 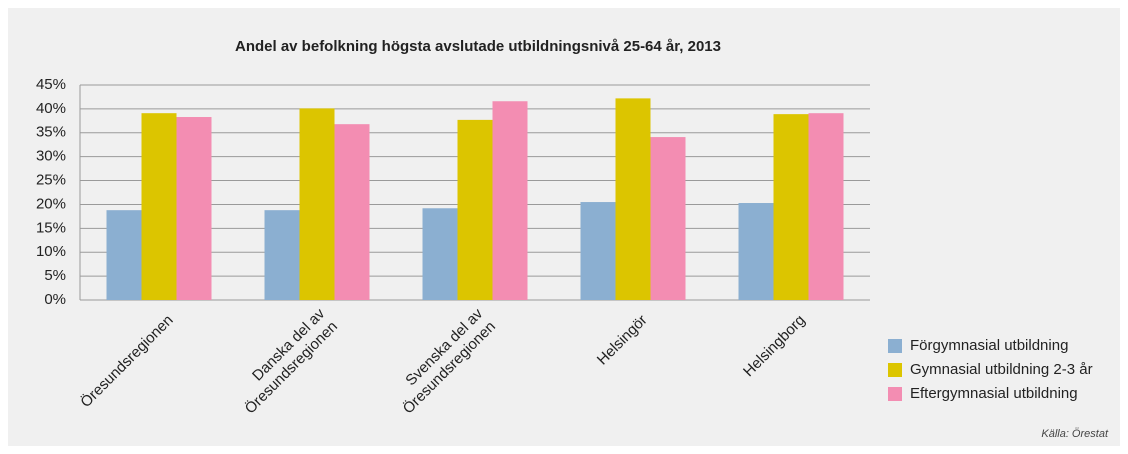 What do you see at coordinates (51, 108) in the screenshot?
I see `y-tick-label: 40%` at bounding box center [51, 108].